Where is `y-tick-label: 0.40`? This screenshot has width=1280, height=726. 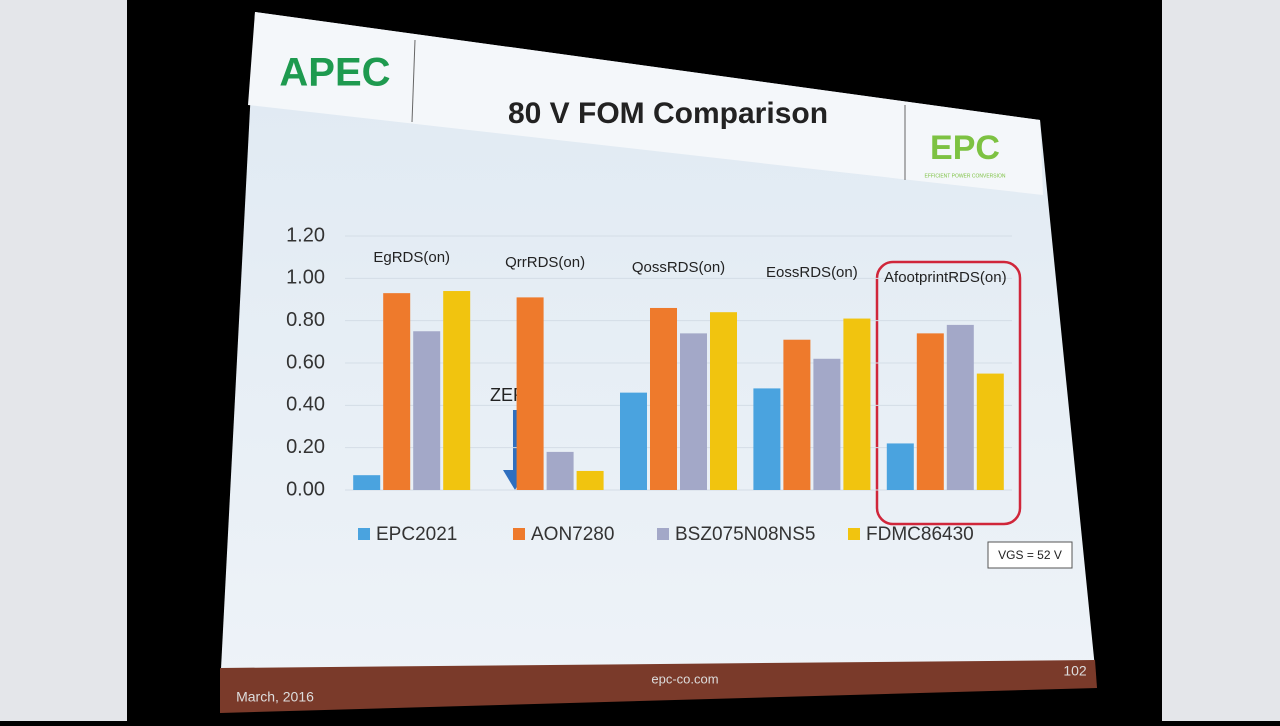
y-tick-label: 0.40 is located at coordinates (305, 405).